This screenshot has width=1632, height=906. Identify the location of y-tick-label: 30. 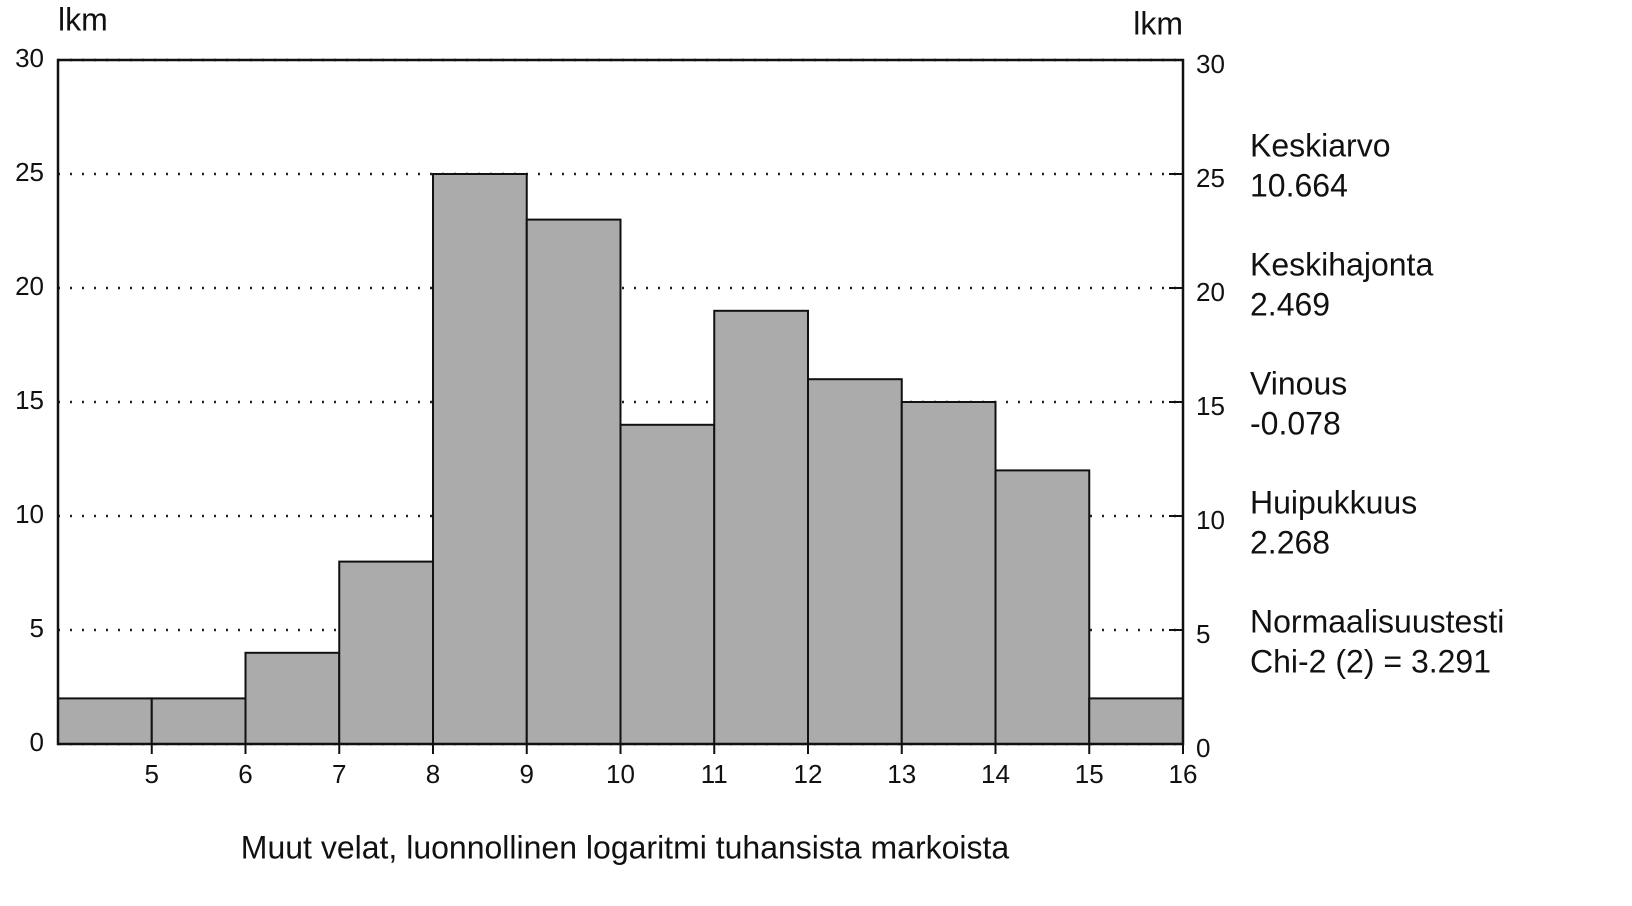
(29, 58).